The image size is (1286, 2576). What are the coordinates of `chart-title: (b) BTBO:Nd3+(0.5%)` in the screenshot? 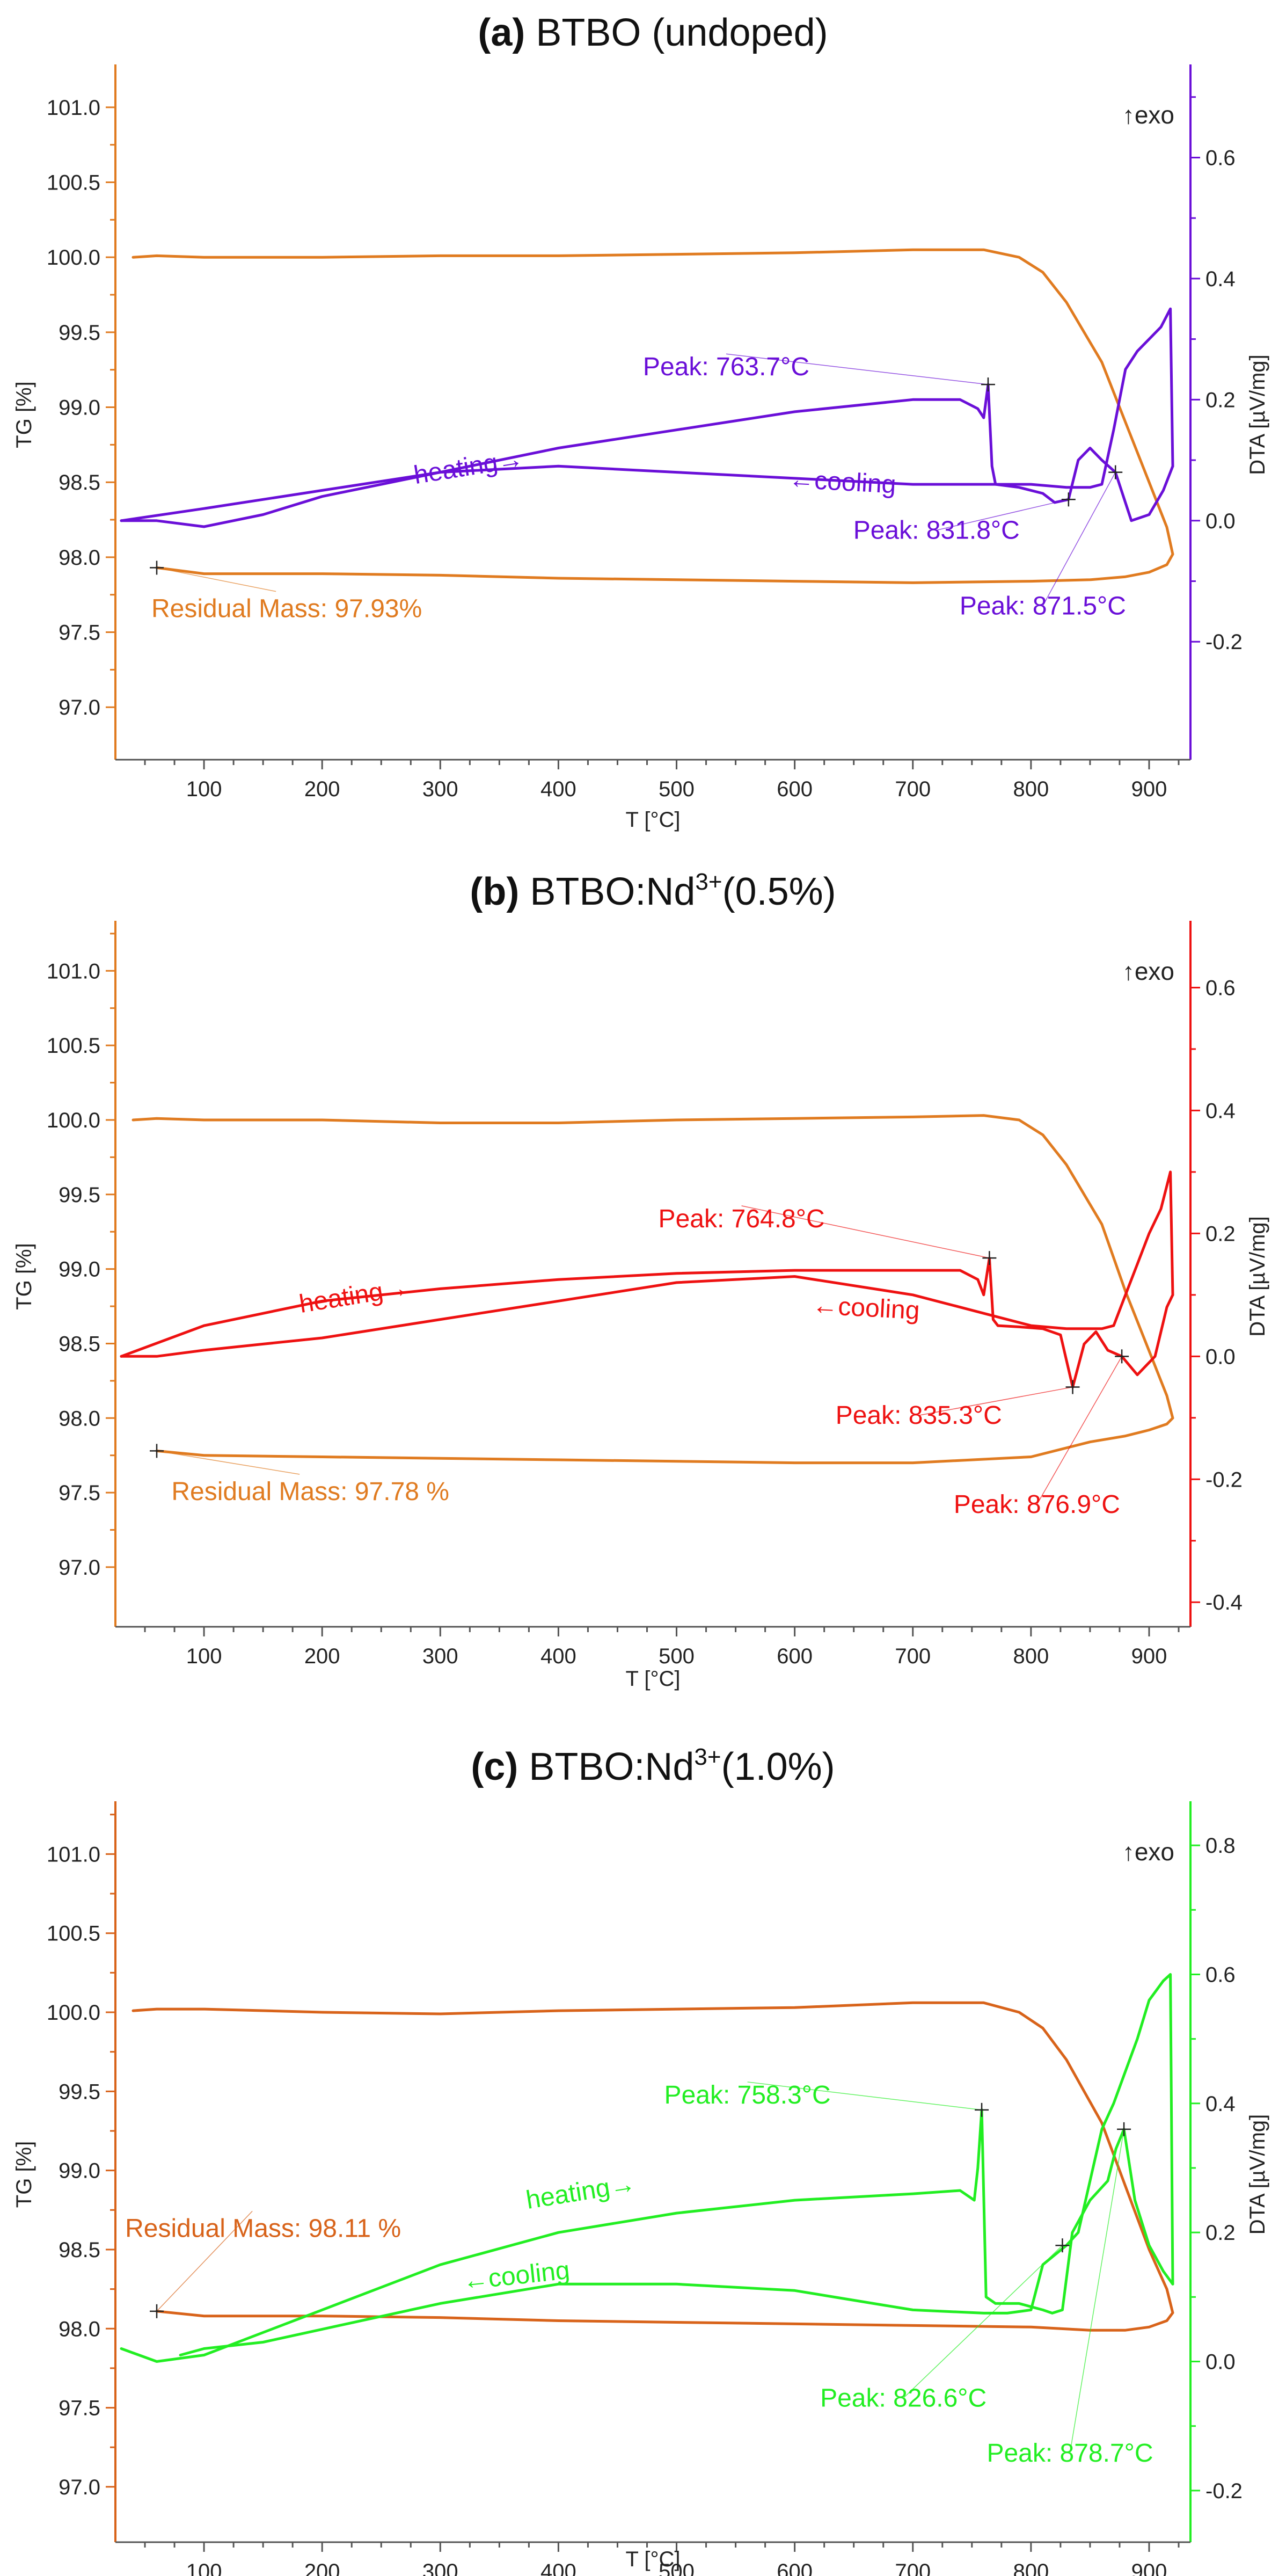 It's located at (653, 891).